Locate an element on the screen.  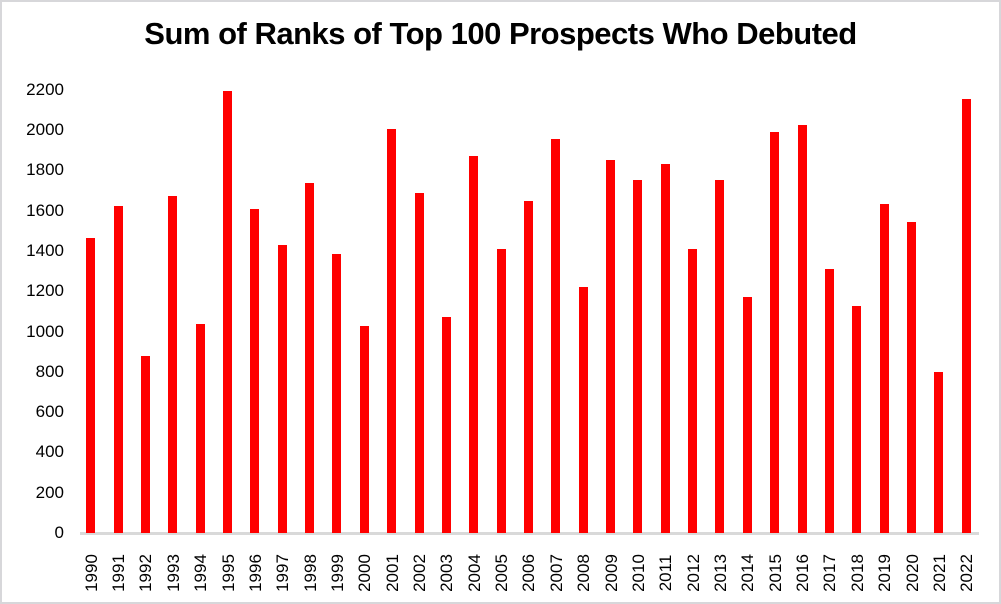
y-tick-label-2200: 2200 is located at coordinates (45, 89).